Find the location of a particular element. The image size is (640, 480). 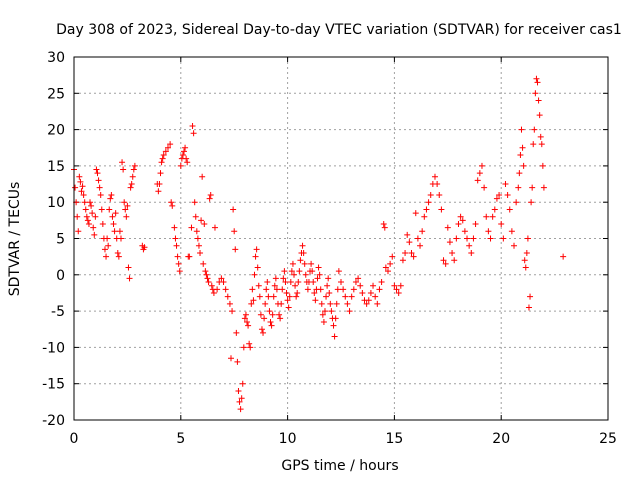

y-tick-label: -20 is located at coordinates (53, 421).